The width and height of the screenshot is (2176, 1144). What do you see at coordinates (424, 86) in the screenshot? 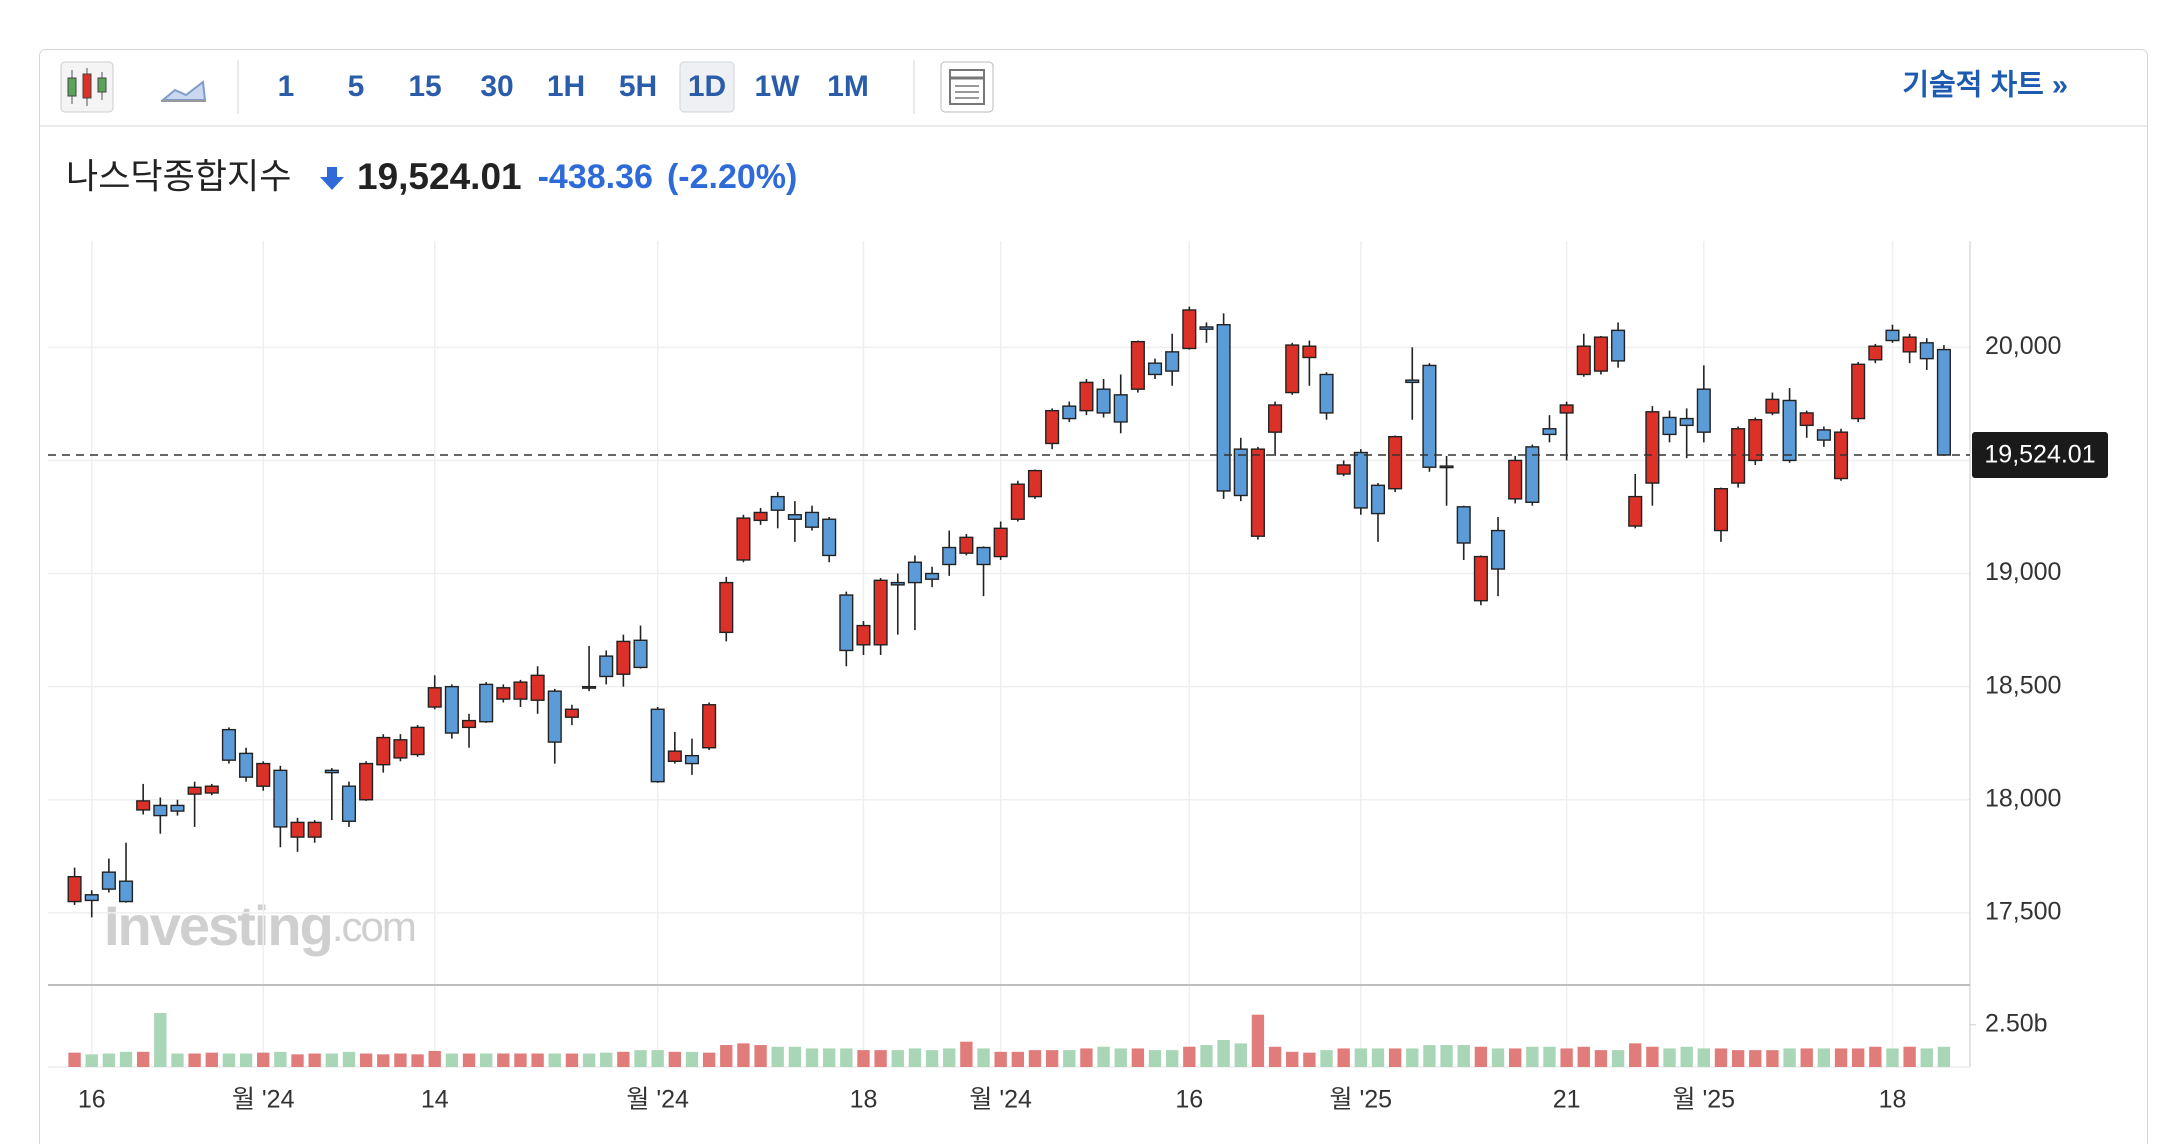
I see `interval-button: 15` at bounding box center [424, 86].